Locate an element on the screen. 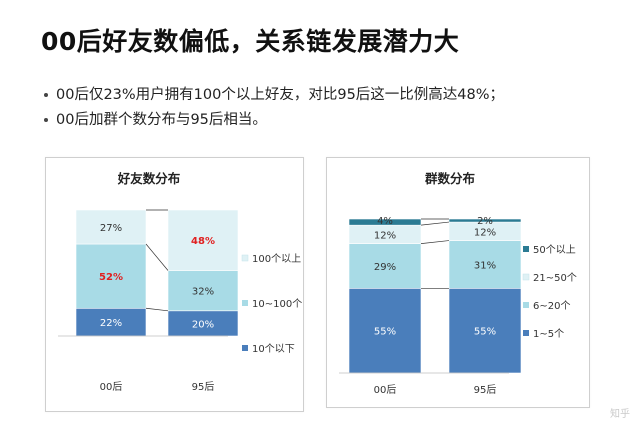 This screenshot has width=634, height=422. legend-label: 10个以下 is located at coordinates (273, 349).